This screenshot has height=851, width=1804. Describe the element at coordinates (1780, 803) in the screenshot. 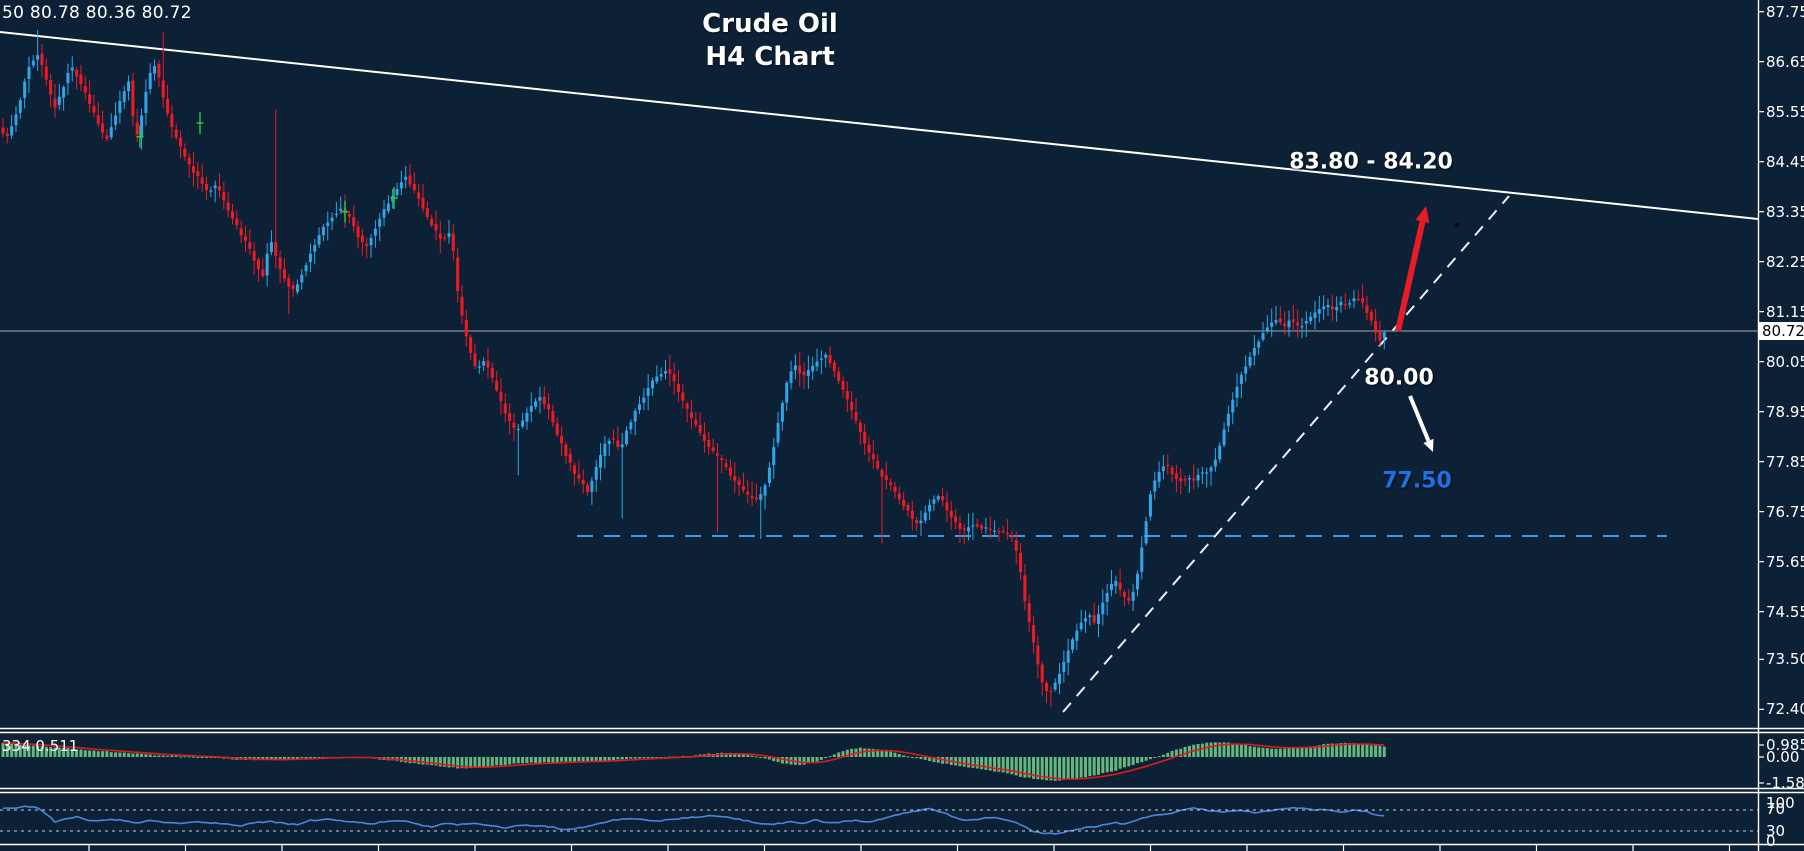

I see `rsi-tick-label: 100` at that location.